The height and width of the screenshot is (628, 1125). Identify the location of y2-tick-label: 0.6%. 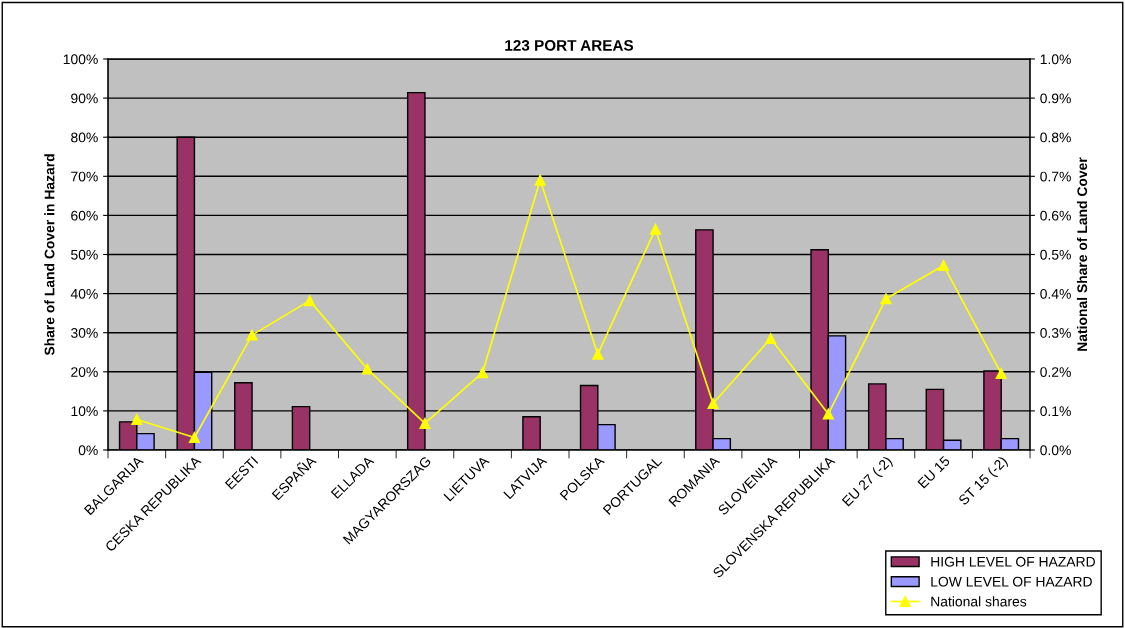
(1055, 215).